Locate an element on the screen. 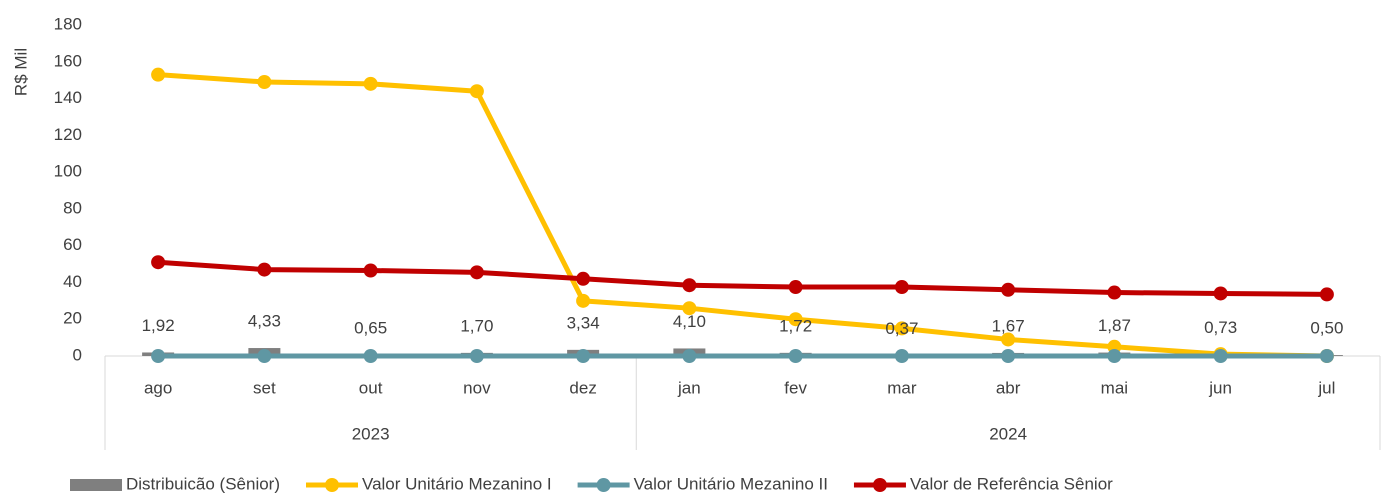 This screenshot has height=493, width=1382. x-tick-label: fev is located at coordinates (795, 387).